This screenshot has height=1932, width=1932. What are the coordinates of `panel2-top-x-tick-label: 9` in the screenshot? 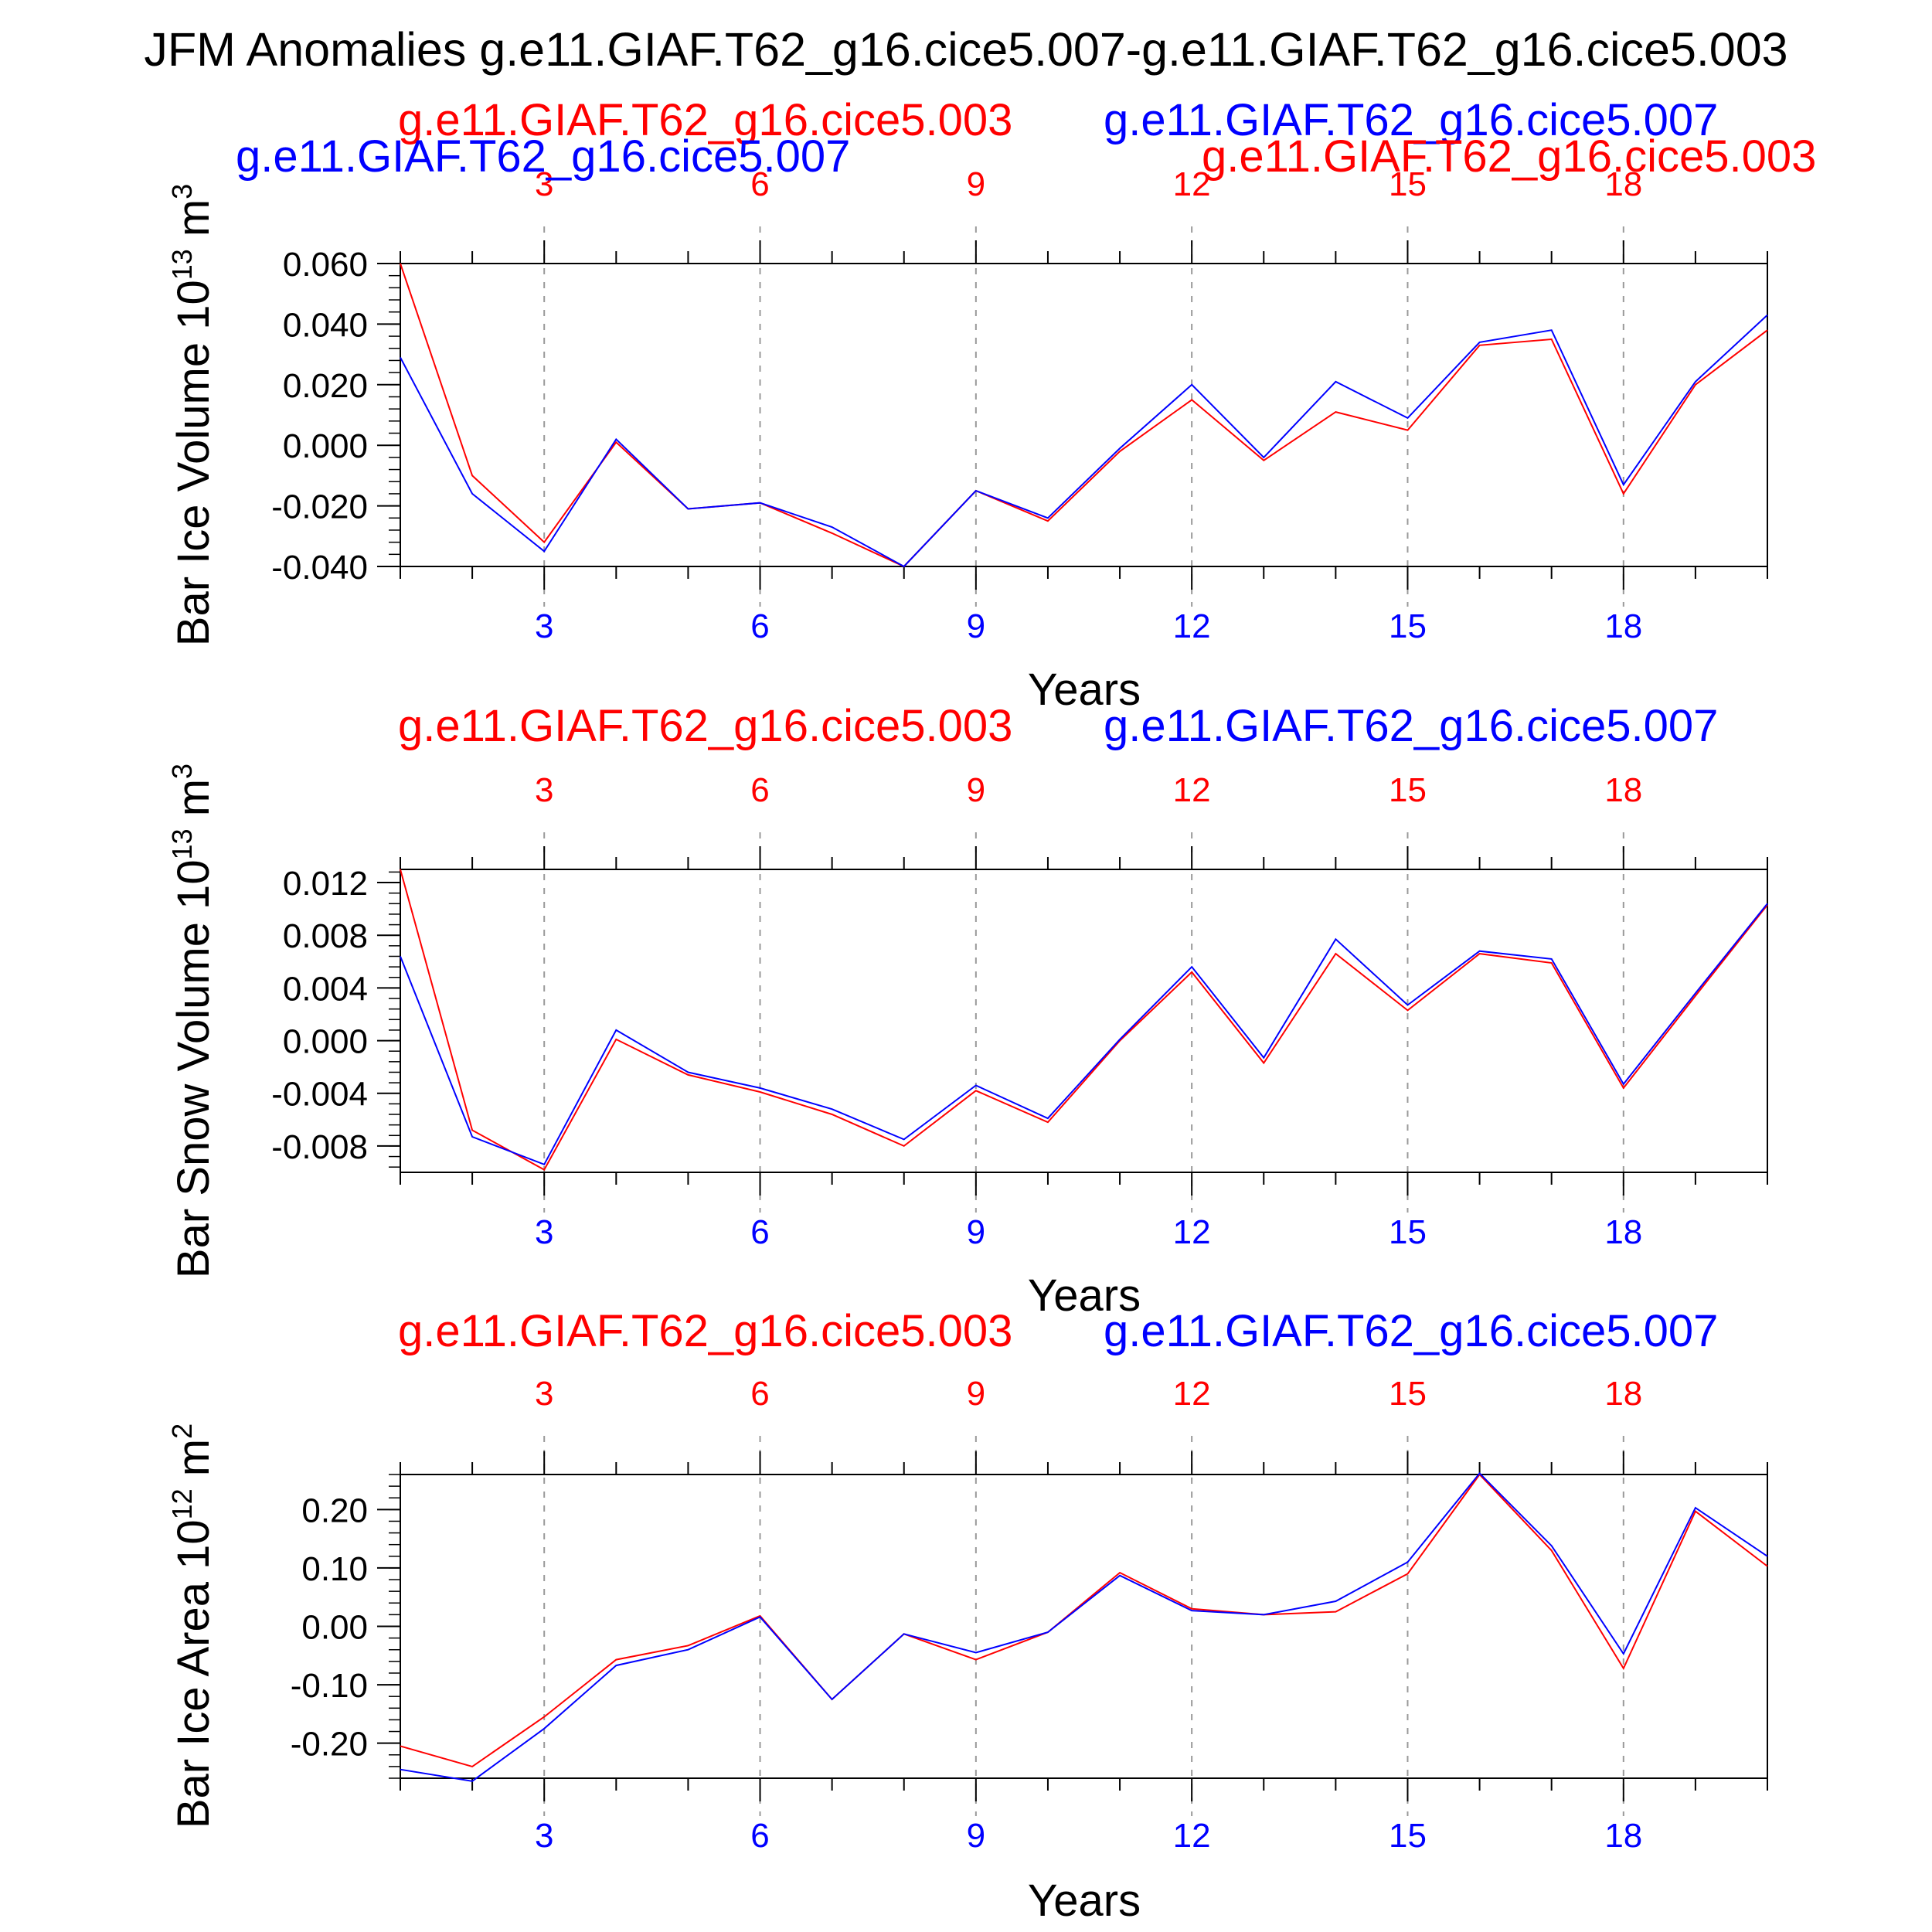 It's located at (976, 790).